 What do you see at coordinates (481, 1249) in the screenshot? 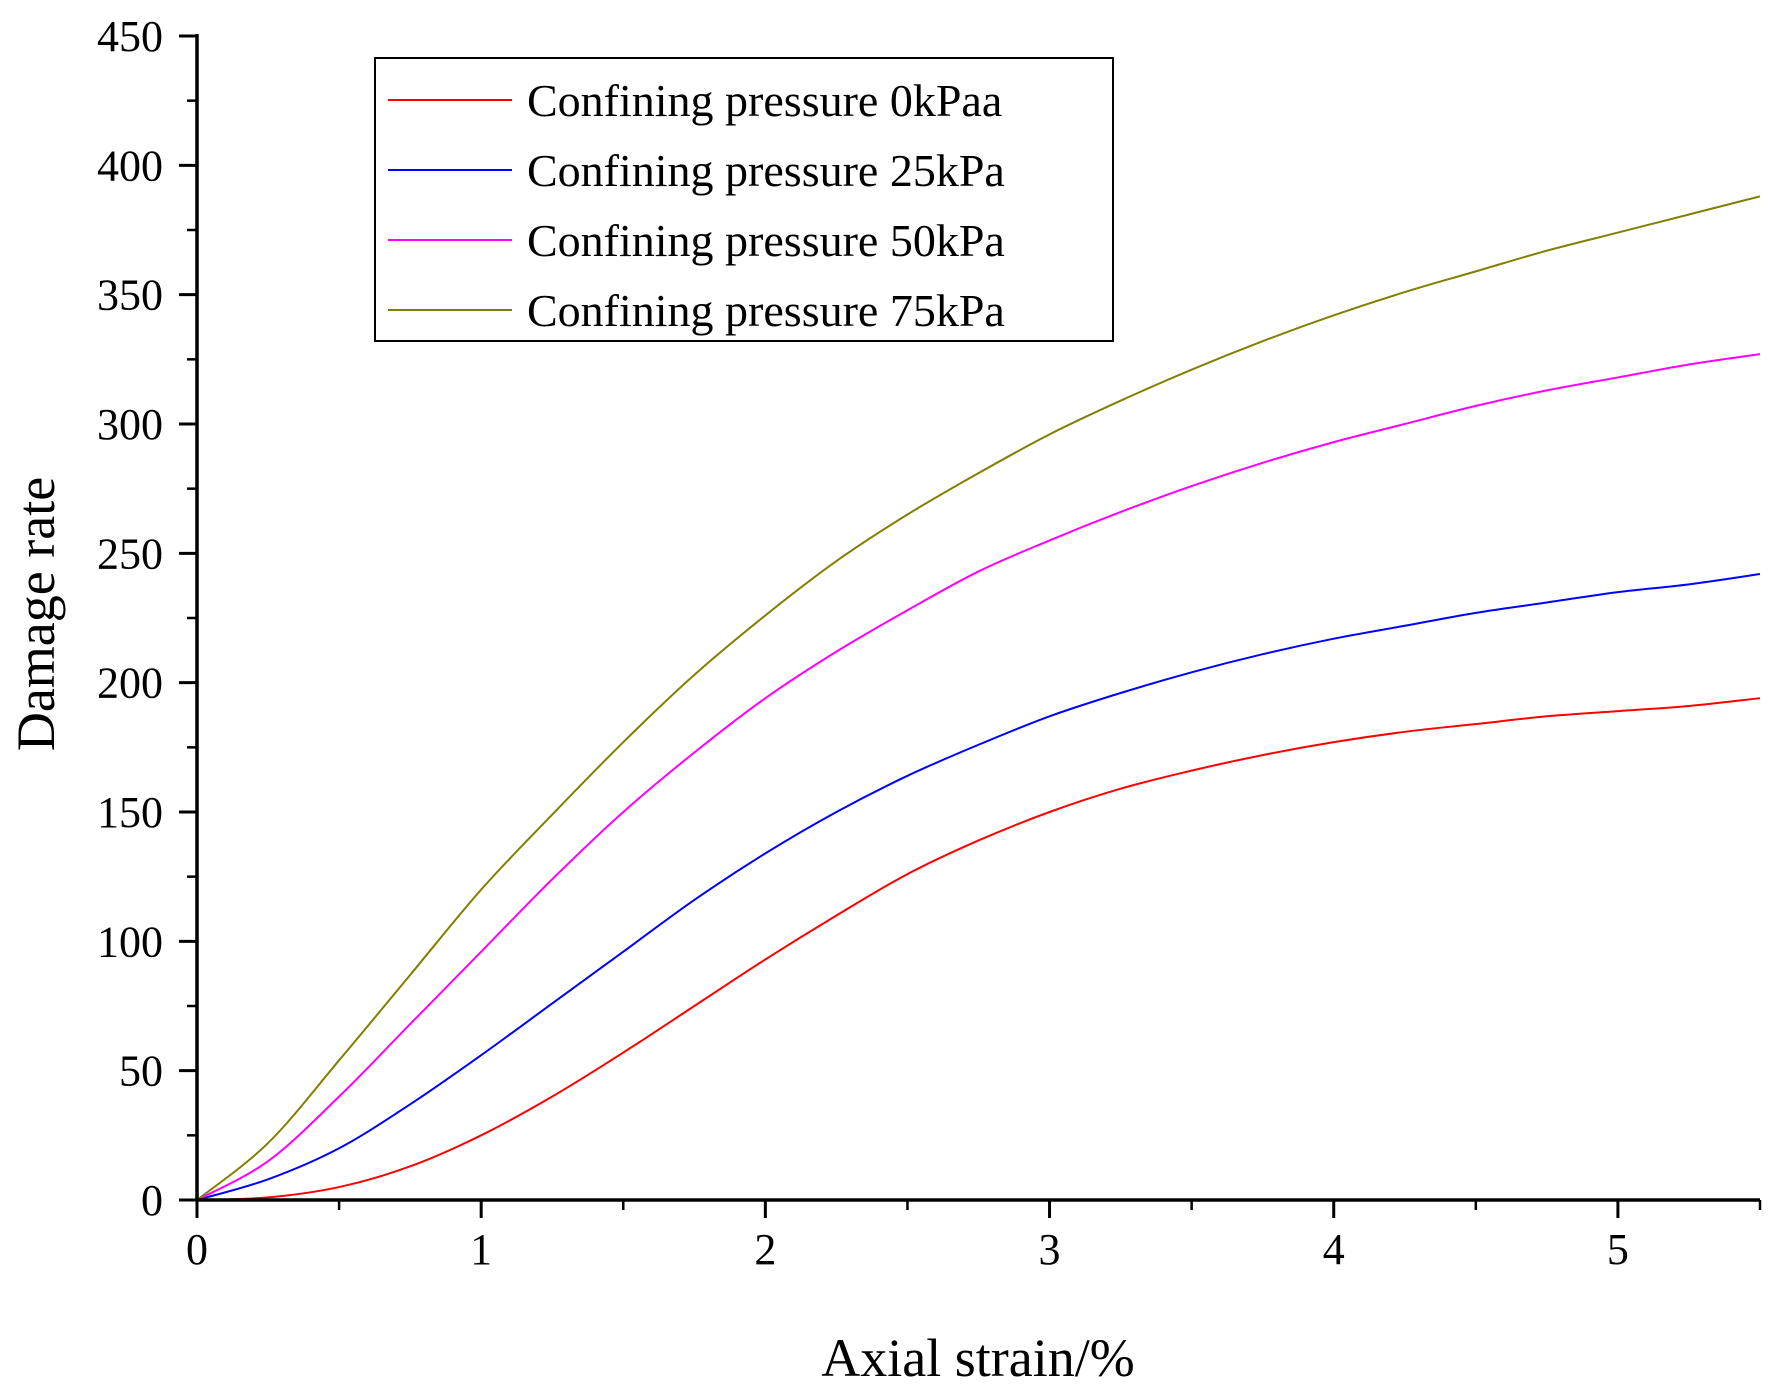
I see `x-tick-label: 1` at bounding box center [481, 1249].